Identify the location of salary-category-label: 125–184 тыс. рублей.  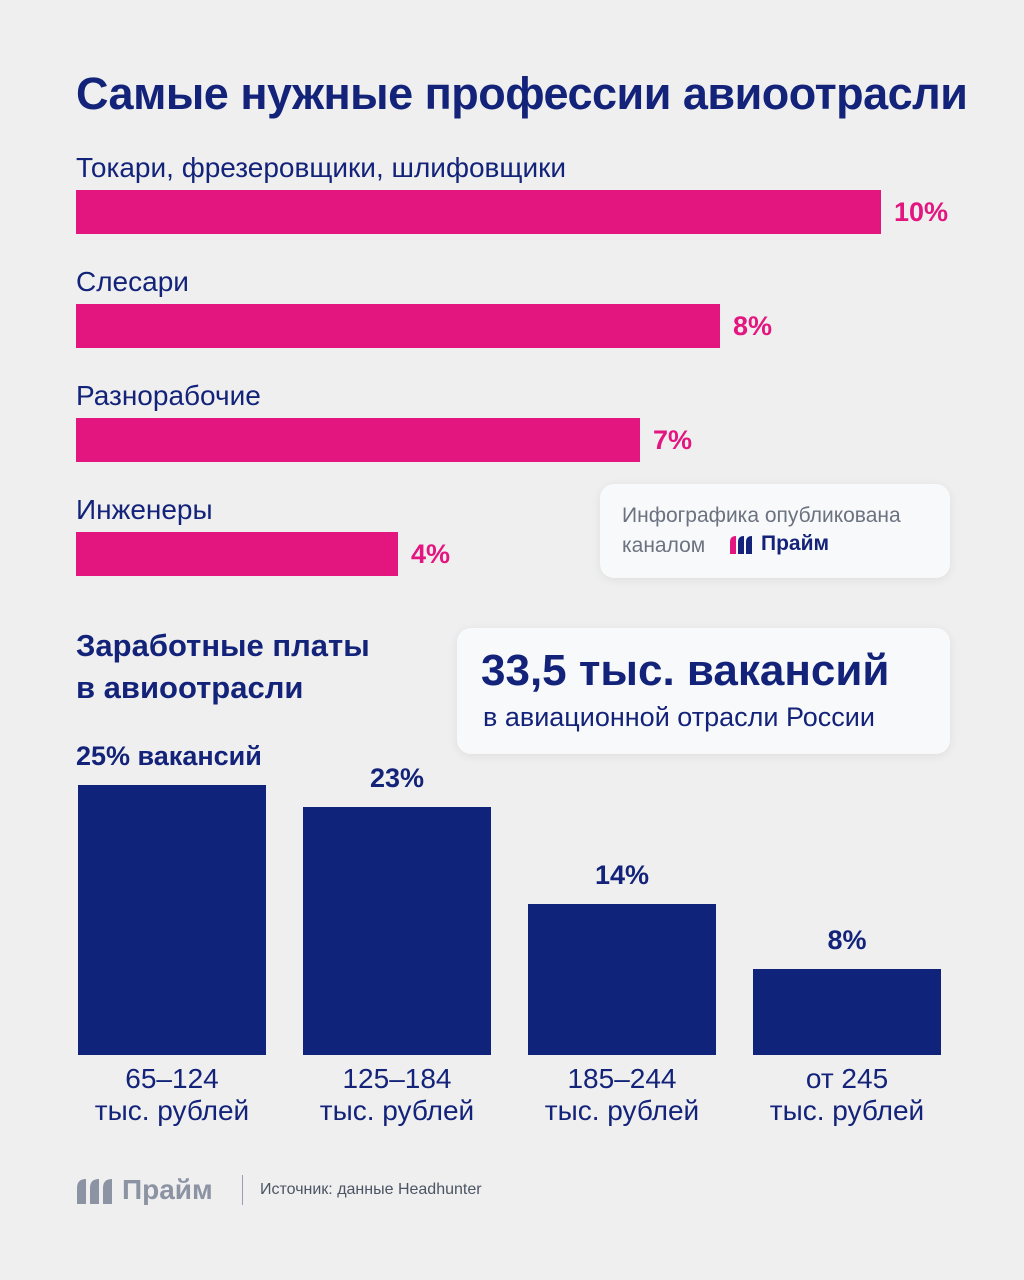
(397, 1095).